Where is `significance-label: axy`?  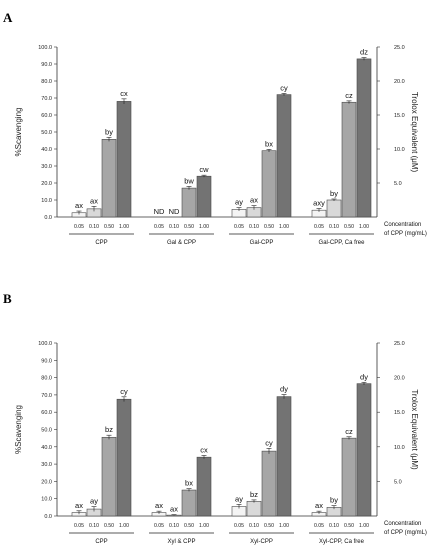 significance-label: axy is located at coordinates (319, 203).